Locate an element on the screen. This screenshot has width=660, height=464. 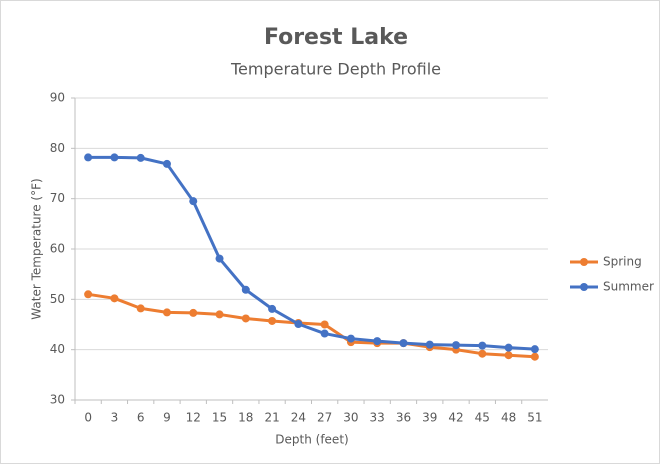
x-tick-label: 27 is located at coordinates (324, 418).